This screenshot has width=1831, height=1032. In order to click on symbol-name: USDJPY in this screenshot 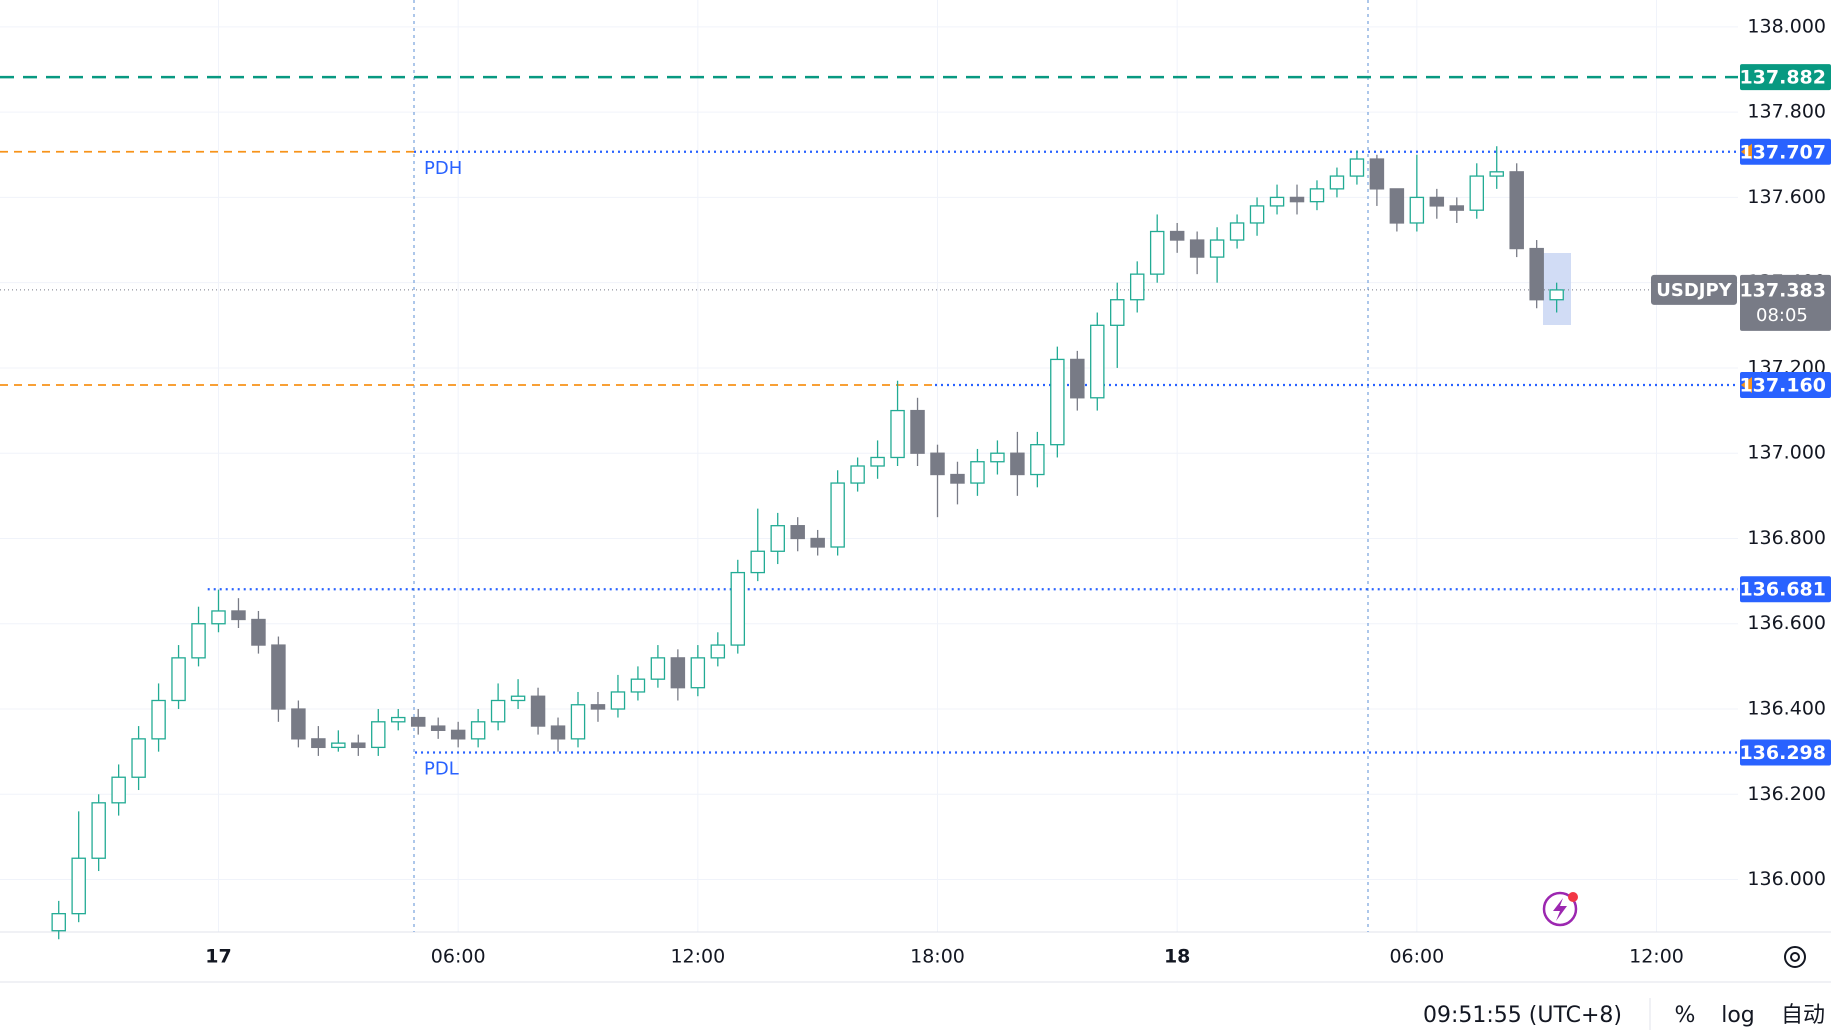, I will do `click(1694, 290)`.